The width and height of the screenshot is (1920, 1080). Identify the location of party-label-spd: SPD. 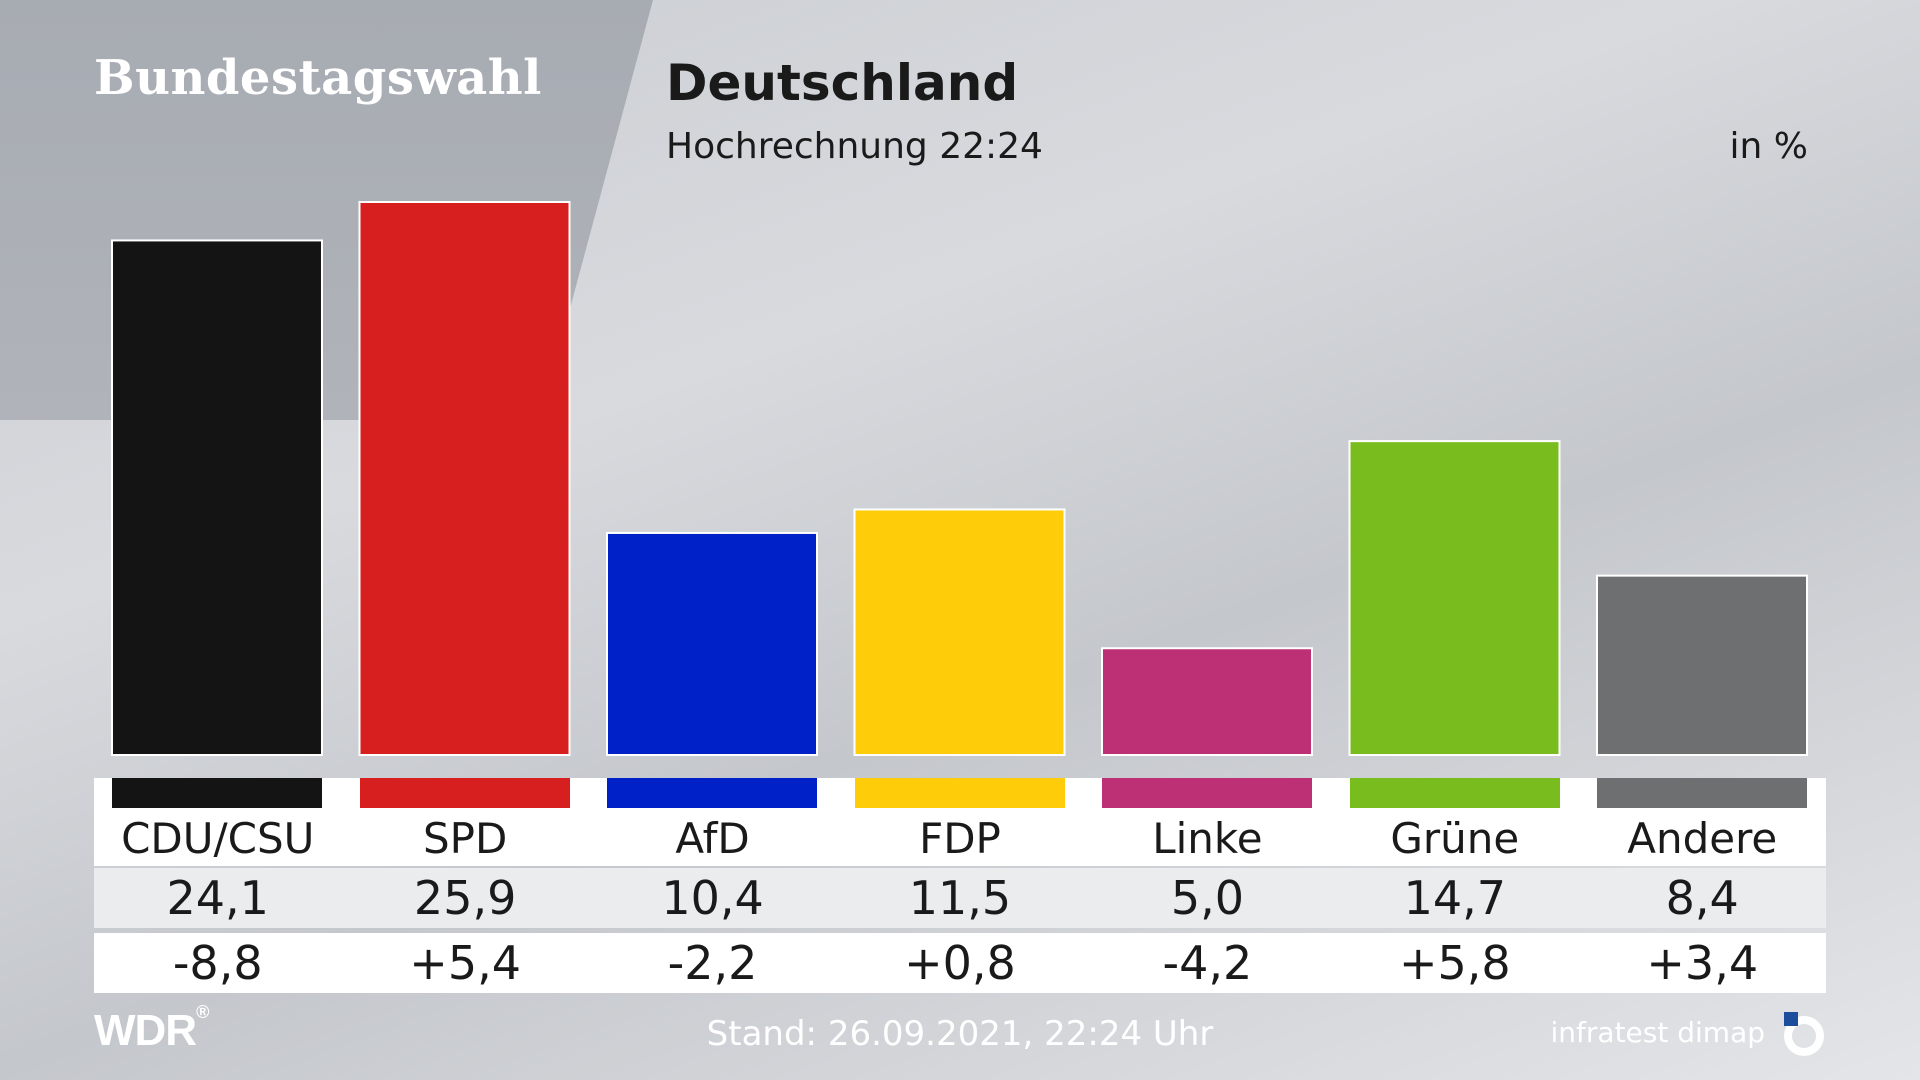
(465, 838).